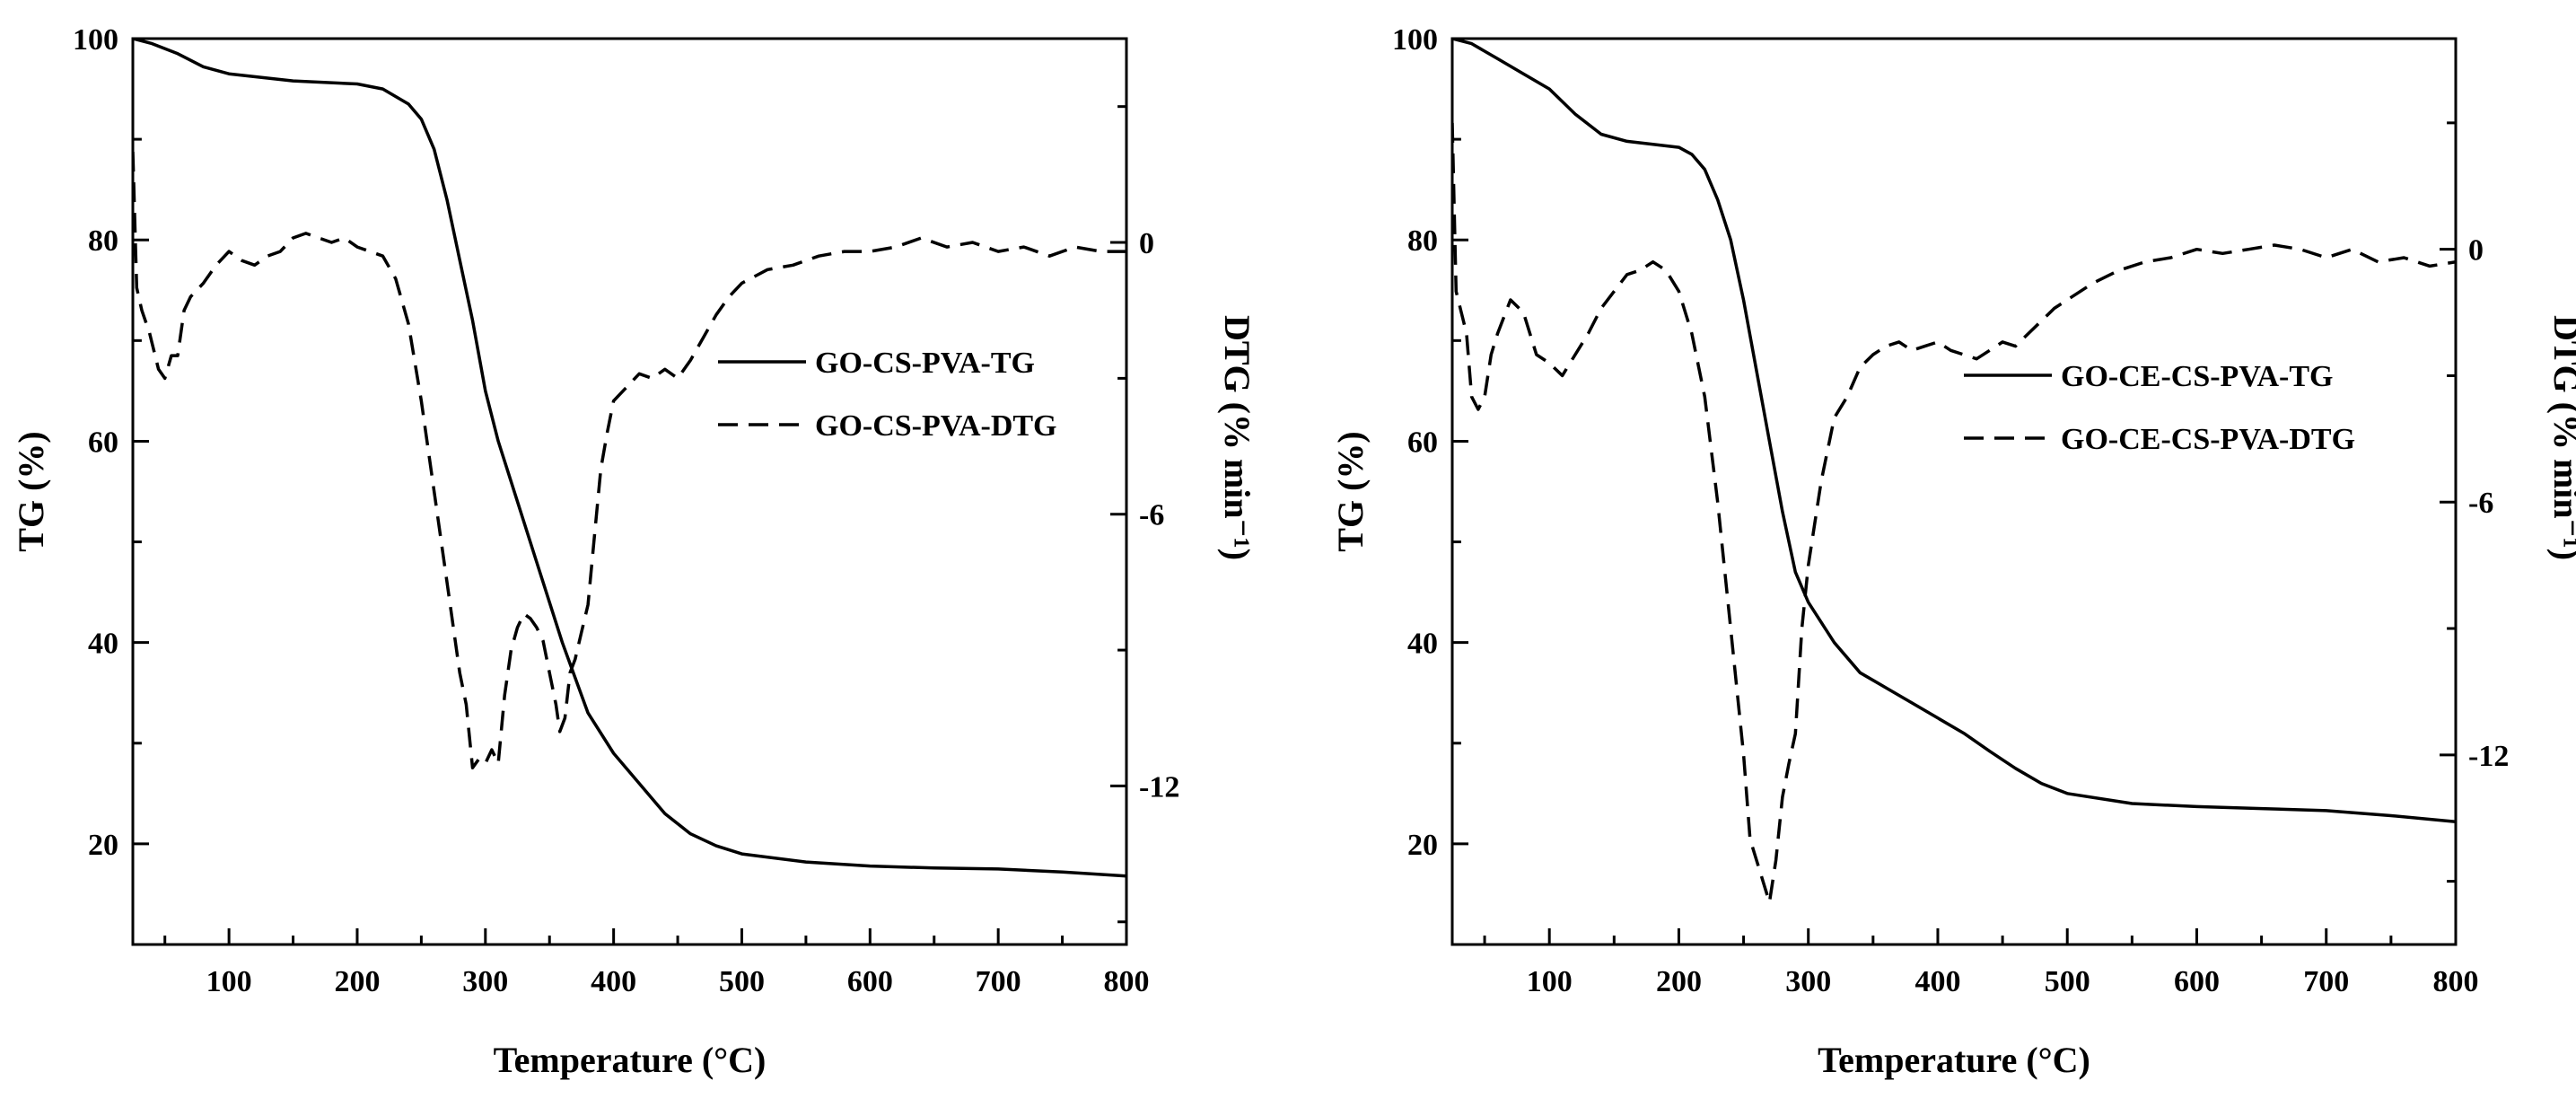 The image size is (2576, 1107). Describe the element at coordinates (925, 363) in the screenshot. I see `legend-label: GO-CS-PVA-TG` at that location.